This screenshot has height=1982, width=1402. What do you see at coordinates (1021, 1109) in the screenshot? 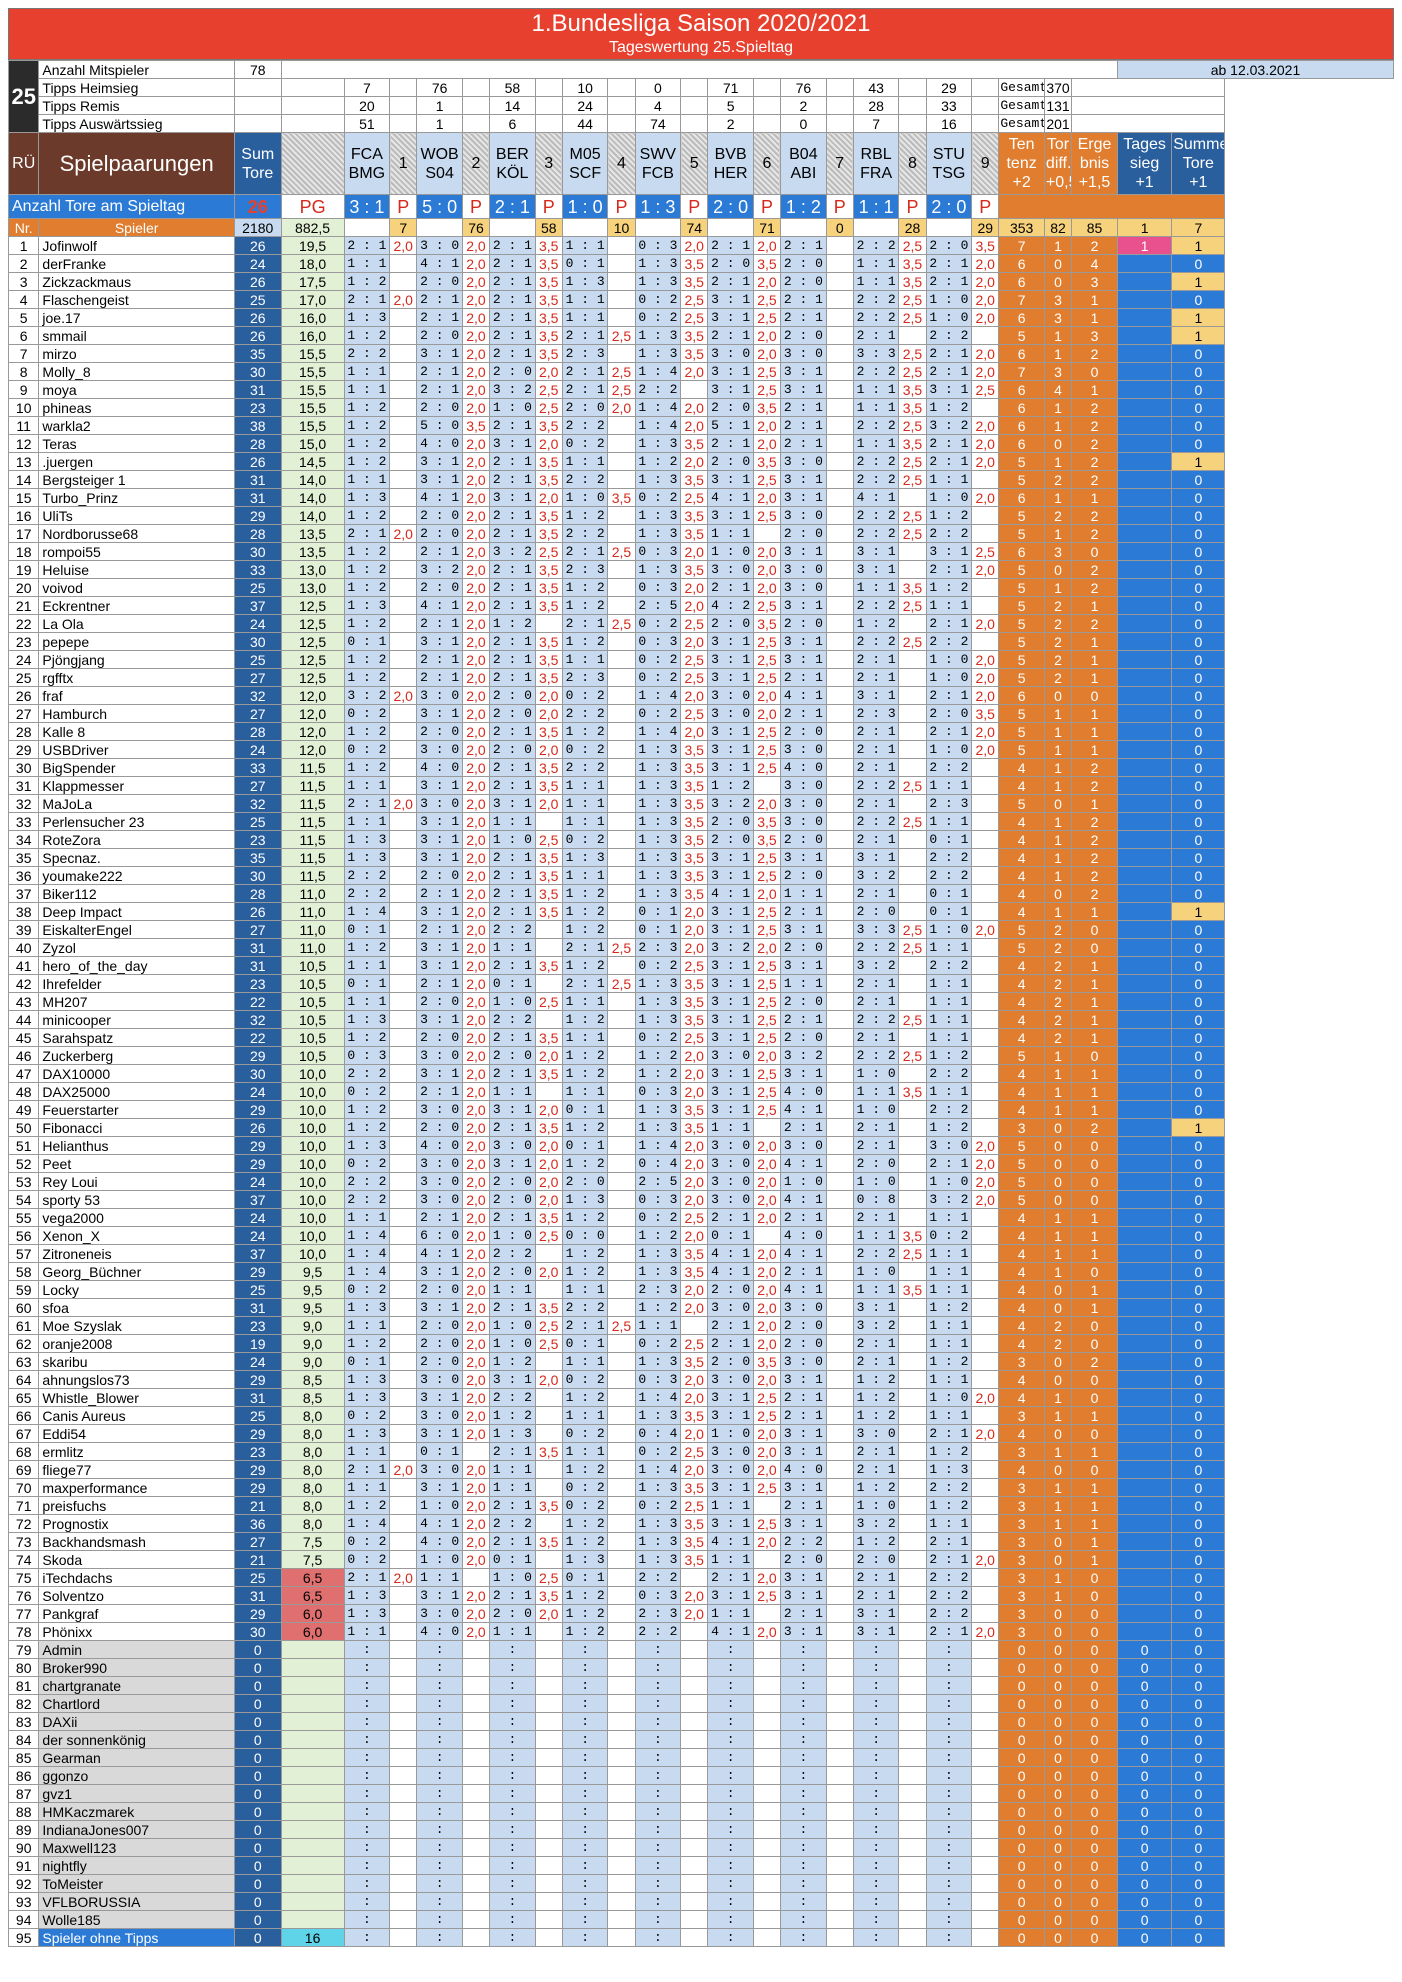
I see `player-tendenz: 4` at bounding box center [1021, 1109].